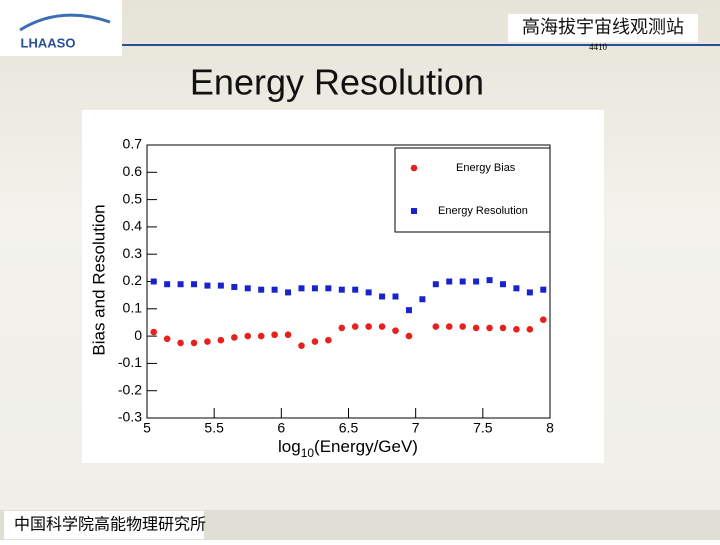 The height and width of the screenshot is (545, 720). I want to click on y-tick-label: 0.5, so click(133, 198).